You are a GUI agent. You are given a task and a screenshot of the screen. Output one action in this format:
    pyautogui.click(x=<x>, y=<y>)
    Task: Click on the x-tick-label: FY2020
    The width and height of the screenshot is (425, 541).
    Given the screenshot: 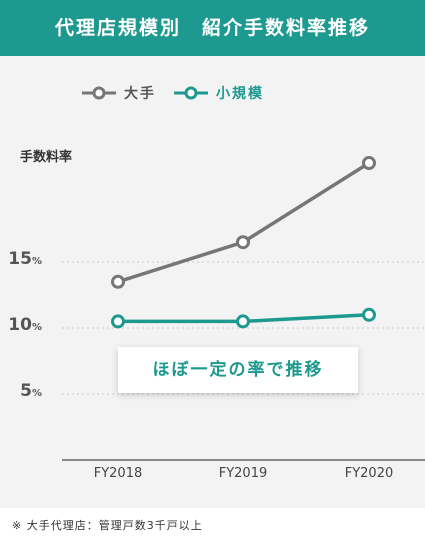 What is the action you would take?
    pyautogui.click(x=369, y=473)
    